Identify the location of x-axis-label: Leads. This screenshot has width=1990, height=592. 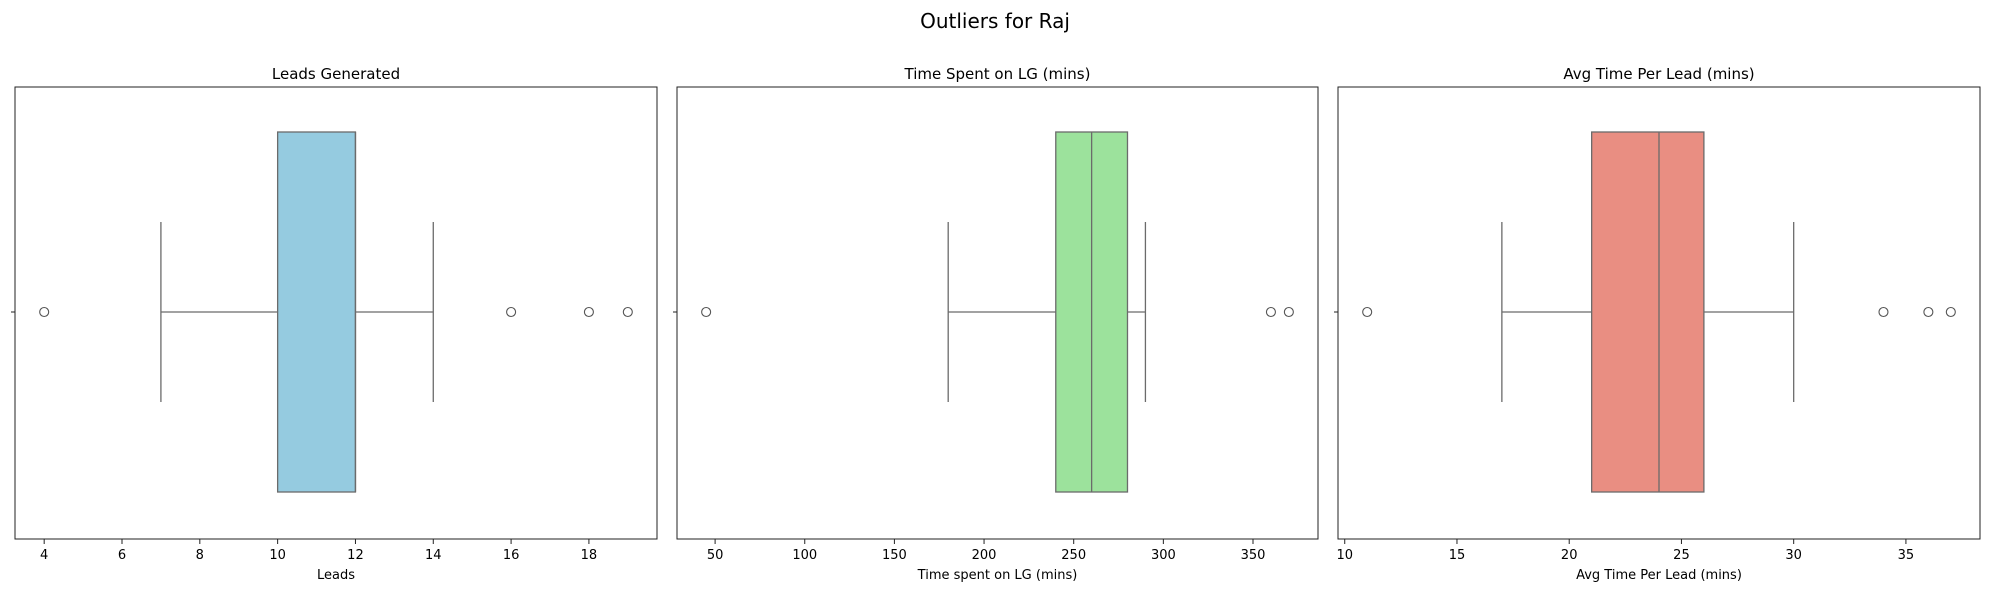
(336, 575).